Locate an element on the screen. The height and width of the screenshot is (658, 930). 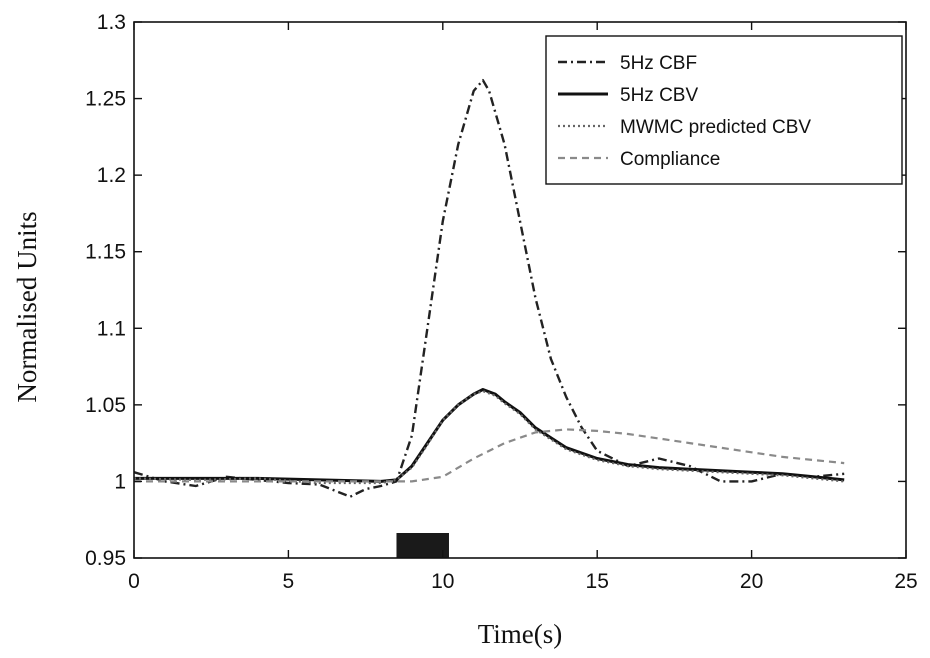
legend-label: 5Hz CBV is located at coordinates (659, 95).